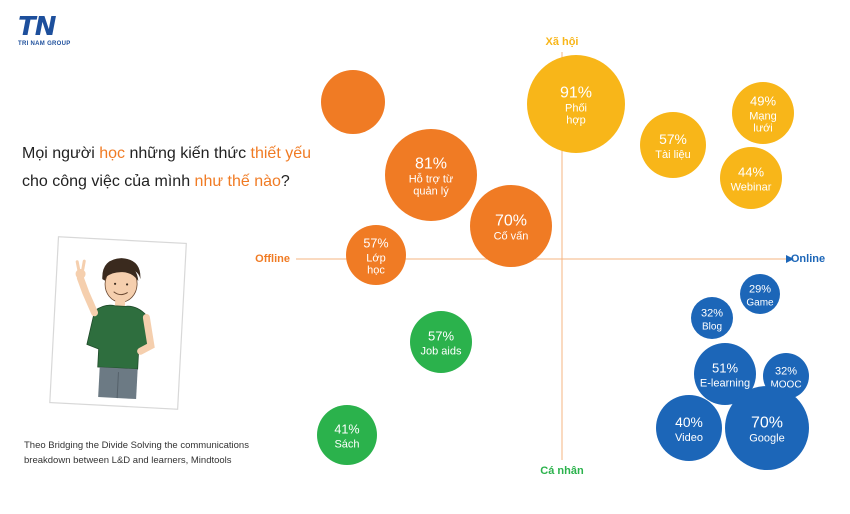  What do you see at coordinates (118, 323) in the screenshot?
I see `person-illustration` at bounding box center [118, 323].